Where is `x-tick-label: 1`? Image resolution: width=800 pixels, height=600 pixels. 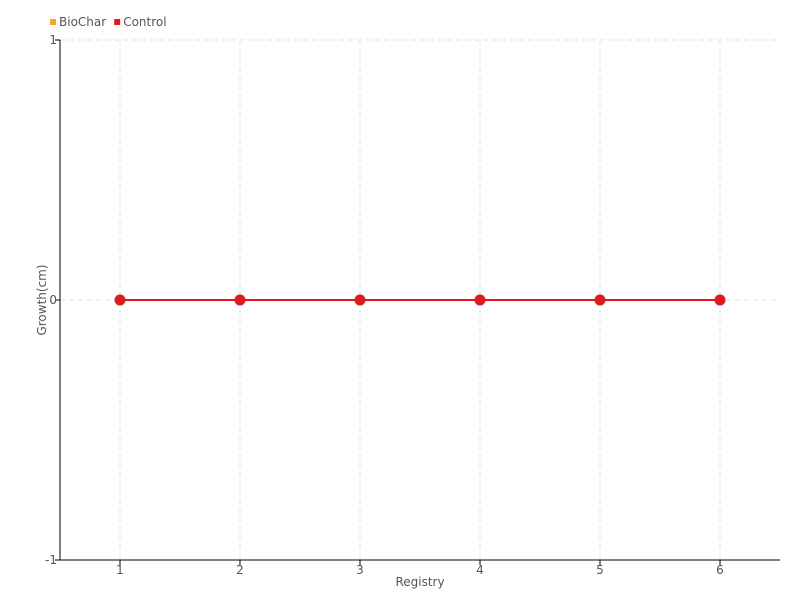
x-tick-label: 1 is located at coordinates (120, 570).